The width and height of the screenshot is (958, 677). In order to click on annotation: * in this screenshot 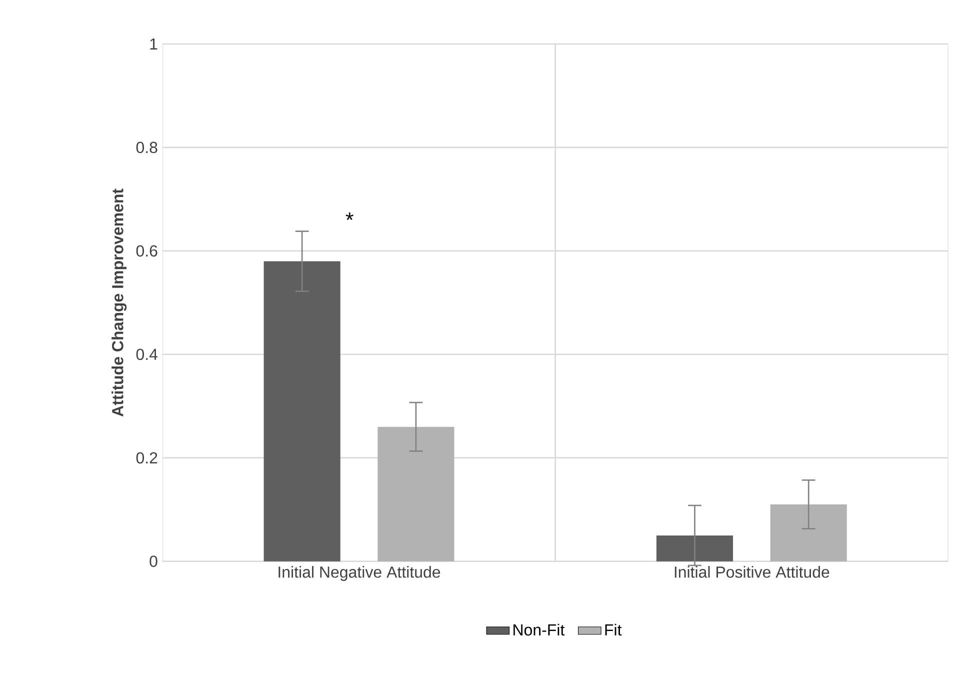, I will do `click(350, 216)`.